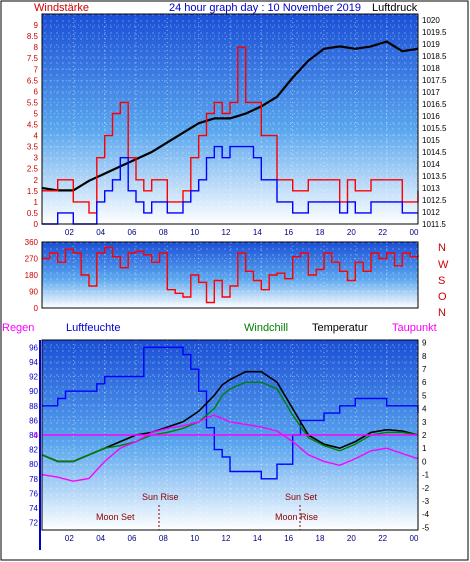  What do you see at coordinates (424, 382) in the screenshot?
I see `right-tick-label: 6` at bounding box center [424, 382].